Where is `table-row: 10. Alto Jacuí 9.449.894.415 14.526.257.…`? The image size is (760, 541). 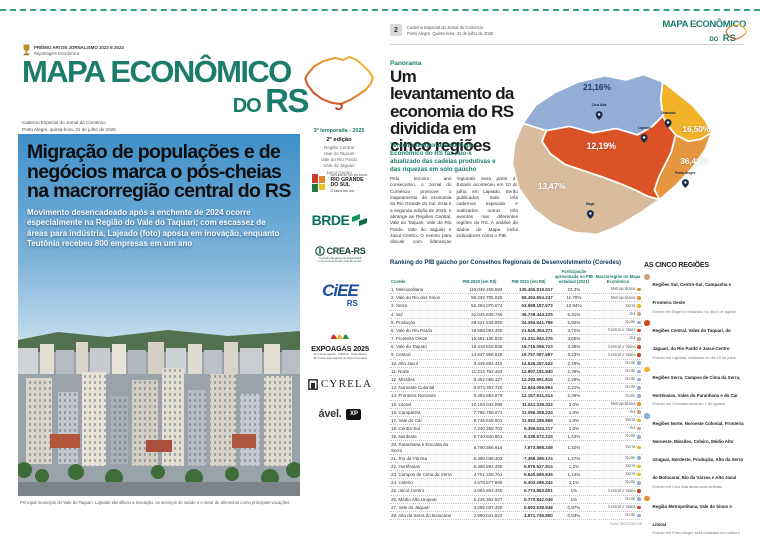
table-row: 10. Alto Jacuí 9.449.894.415 14.526.257.… is located at coordinates (516, 363).